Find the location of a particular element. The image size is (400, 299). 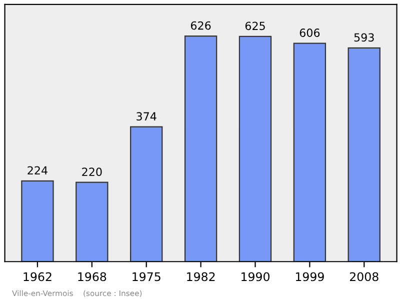

data-label: 625 is located at coordinates (255, 26).